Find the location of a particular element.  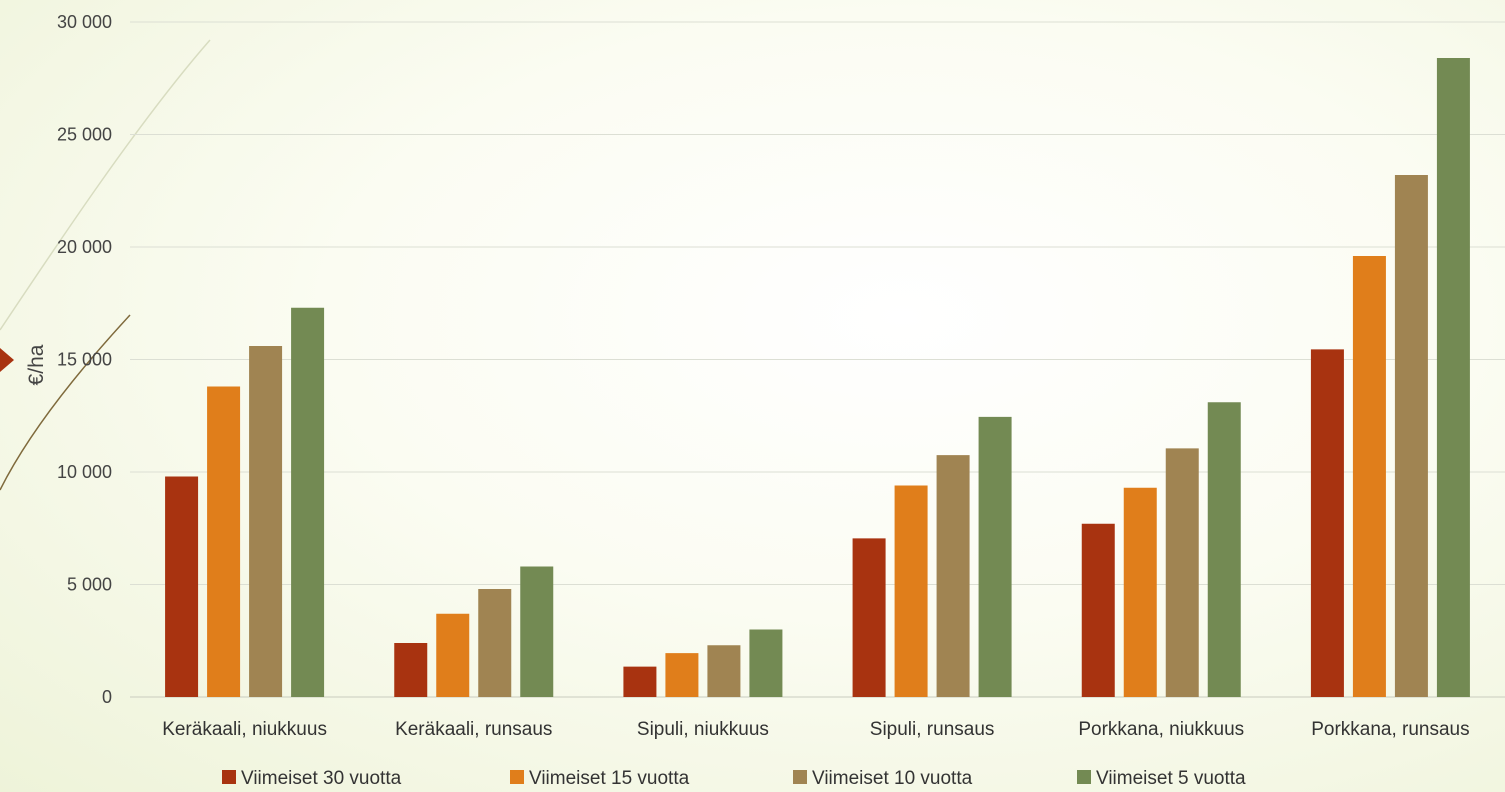

x-category-label: Sipuli, niukkuus is located at coordinates (703, 729).